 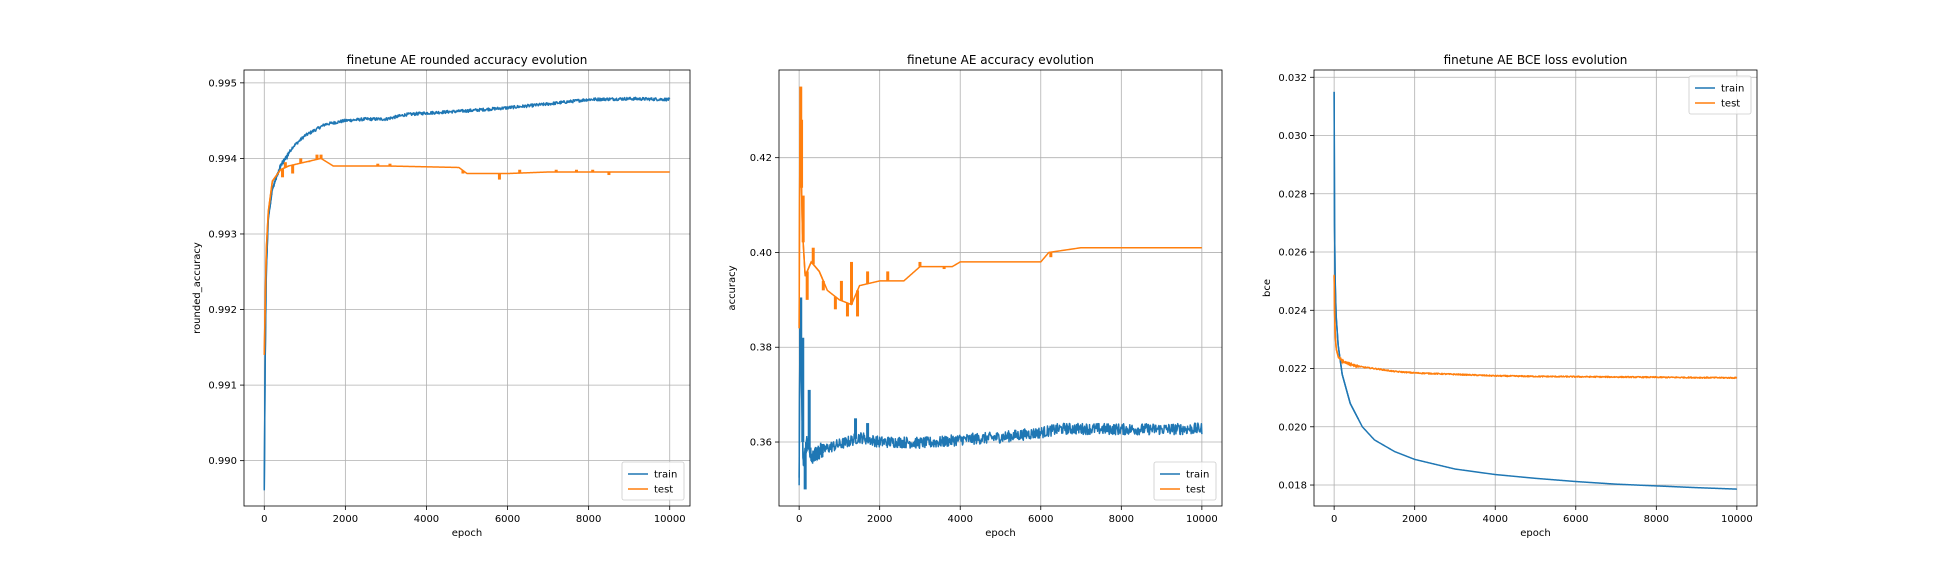 I want to click on y-tick-label: 0.40, so click(x=761, y=253).